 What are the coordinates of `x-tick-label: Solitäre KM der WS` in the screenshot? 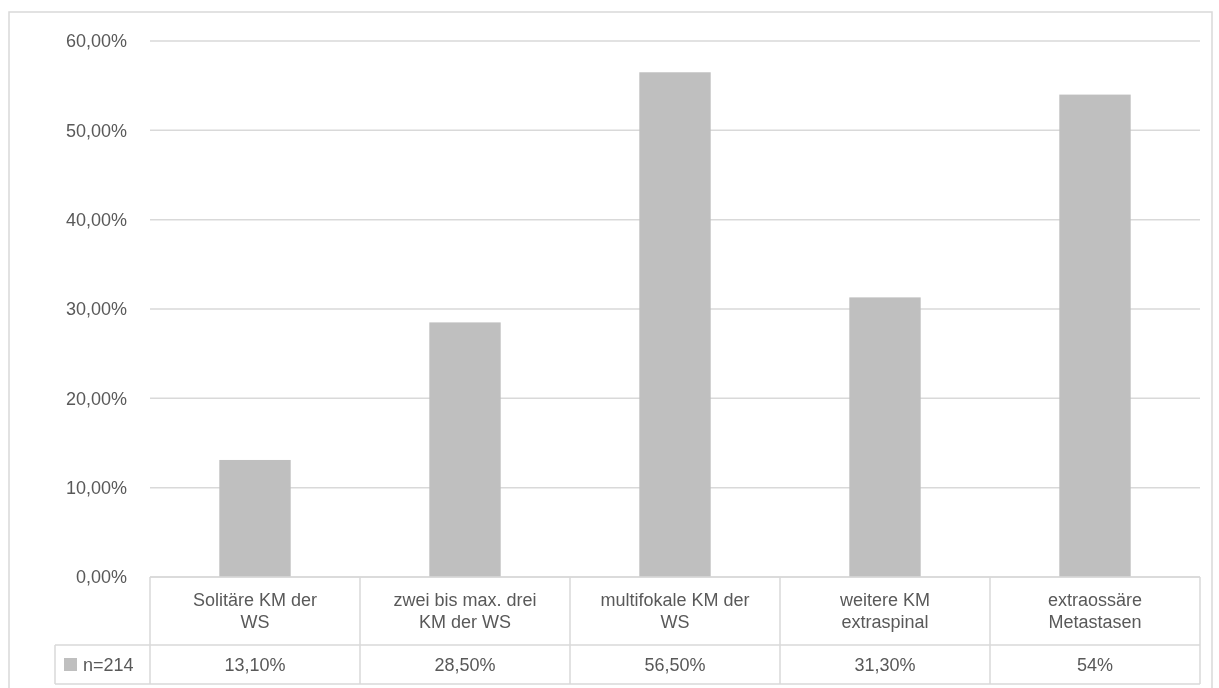 It's located at (255, 611).